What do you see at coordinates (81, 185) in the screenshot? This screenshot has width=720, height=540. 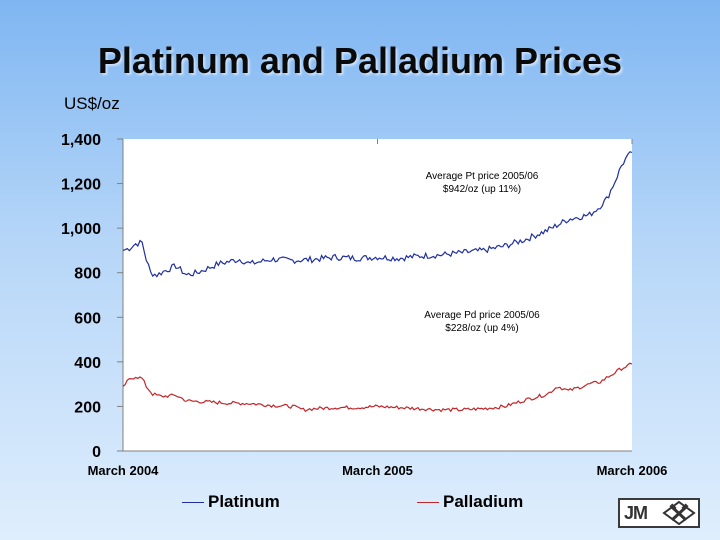 I see `y-tick-label: 1,200` at bounding box center [81, 185].